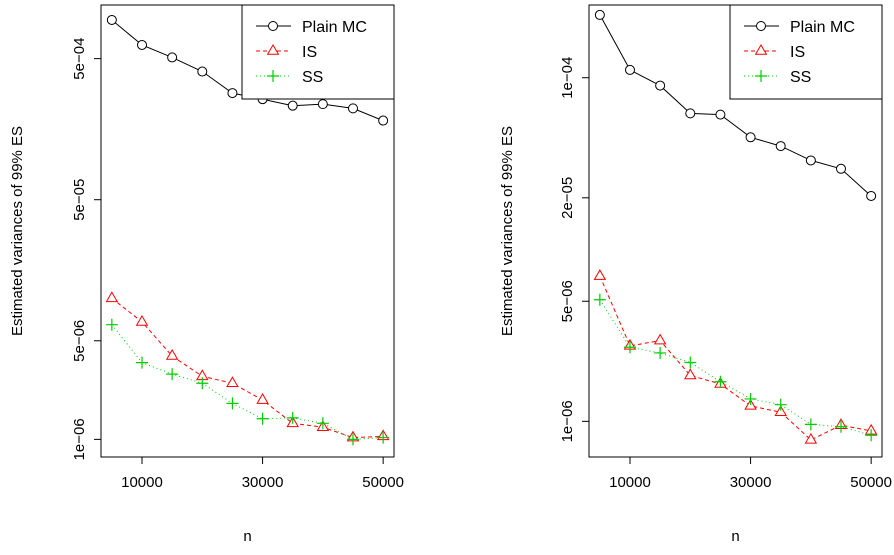 Image resolution: width=894 pixels, height=555 pixels. What do you see at coordinates (86, 249) in the screenshot?
I see `y-axis: 1e−06 5e−06 5e−05 5e−04` at bounding box center [86, 249].